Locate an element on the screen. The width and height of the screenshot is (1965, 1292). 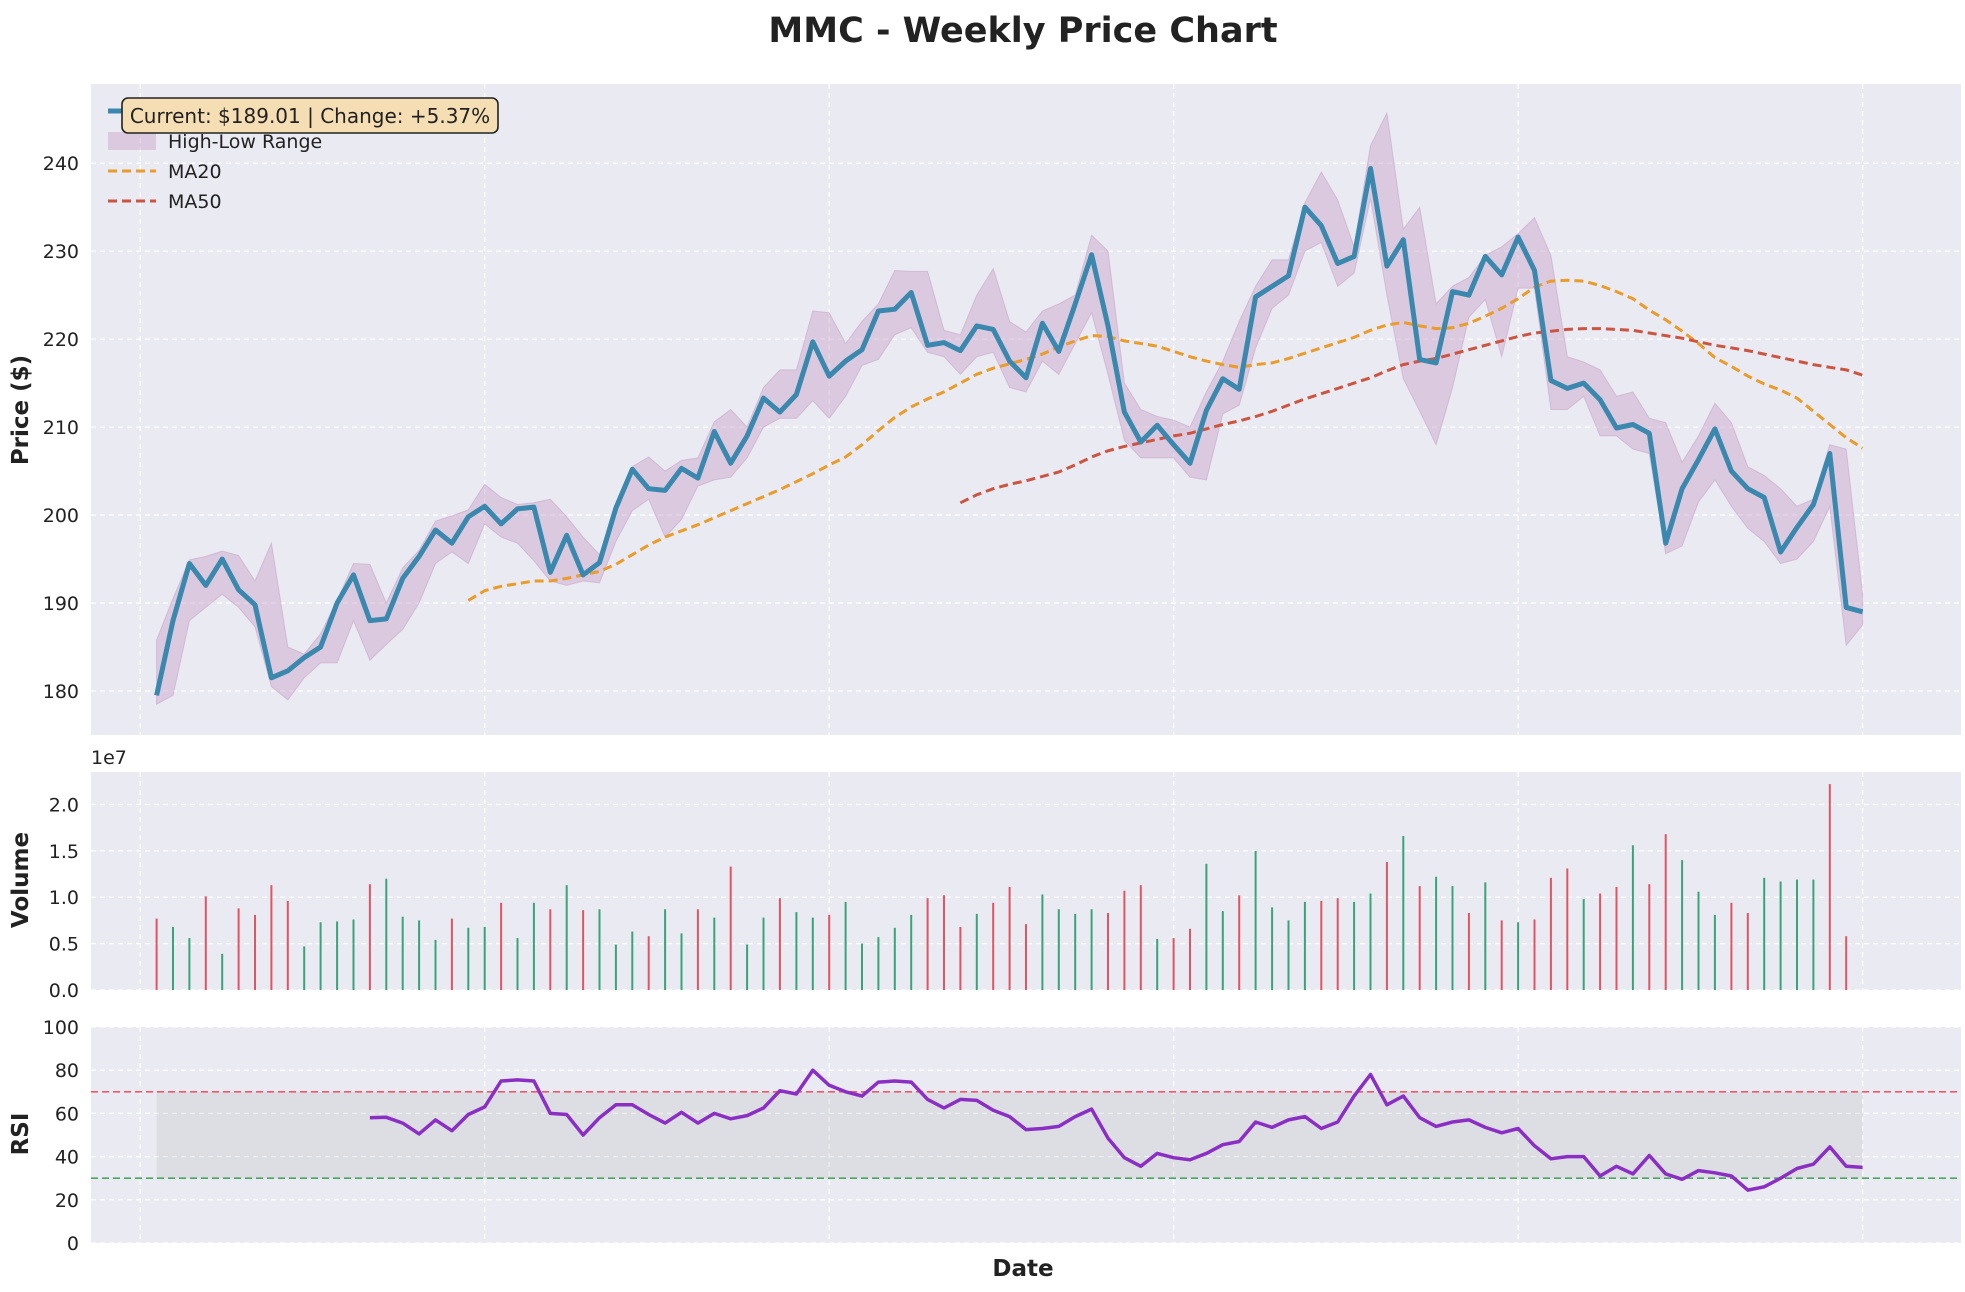
chart-title: MMC - Weekly Price Chart is located at coordinates (1022, 31).